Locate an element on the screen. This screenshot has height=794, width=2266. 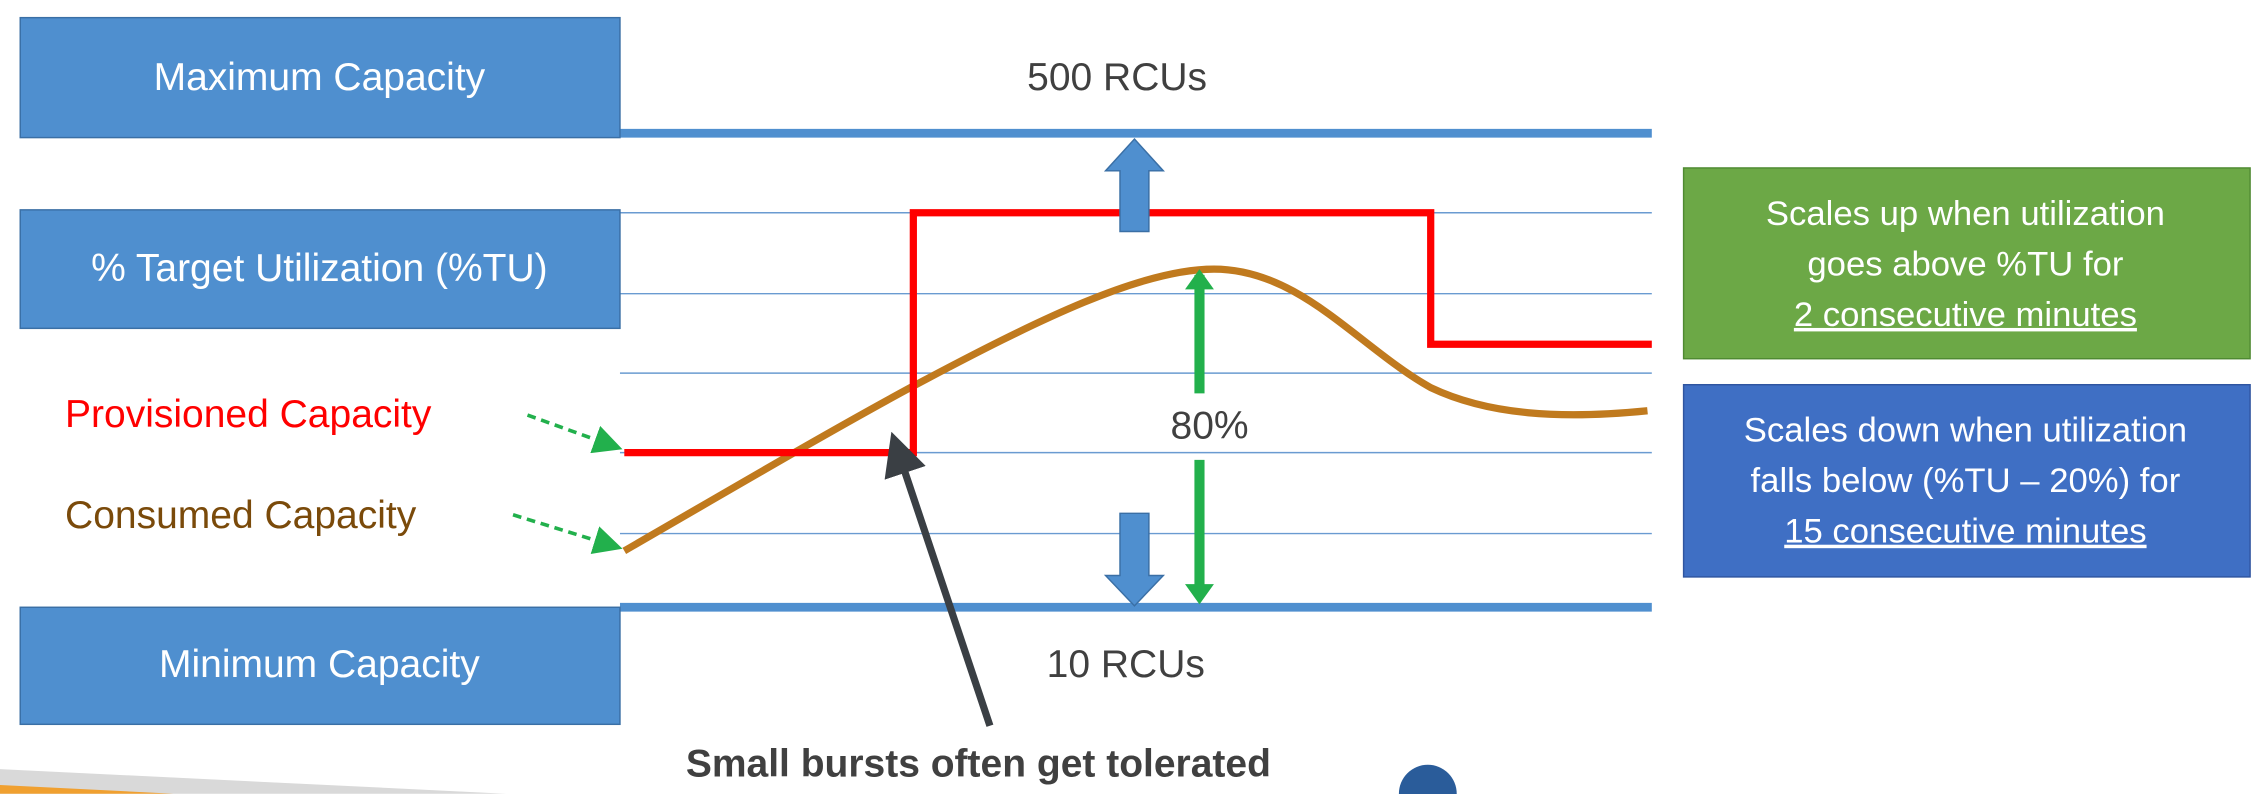
scale-up-text: Scales up when utilization is located at coordinates (1965, 214).